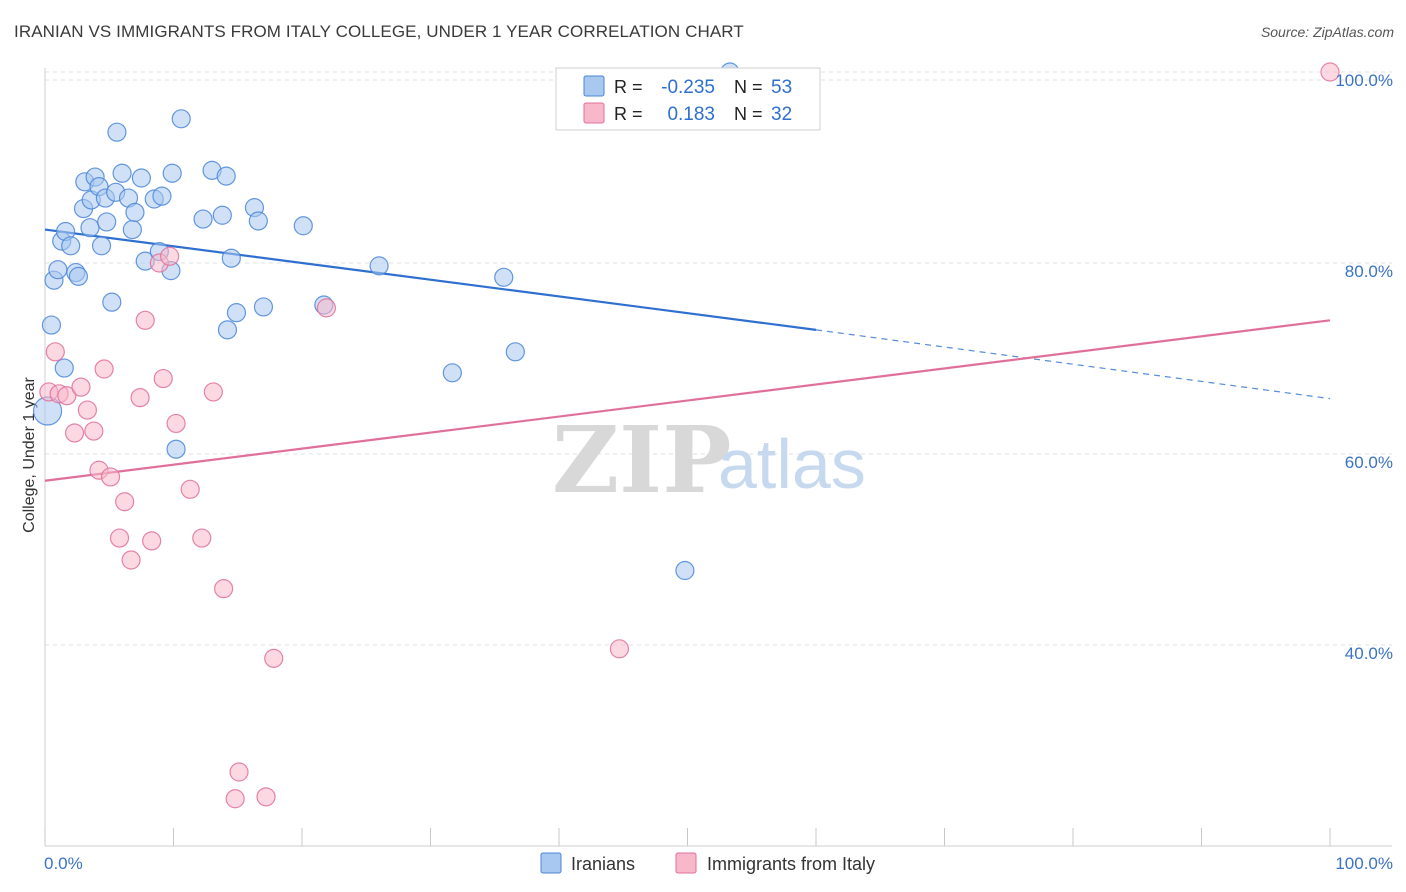 This screenshot has height=892, width=1406. Describe the element at coordinates (594, 113) in the screenshot. I see `legend-swatch-italy` at that location.